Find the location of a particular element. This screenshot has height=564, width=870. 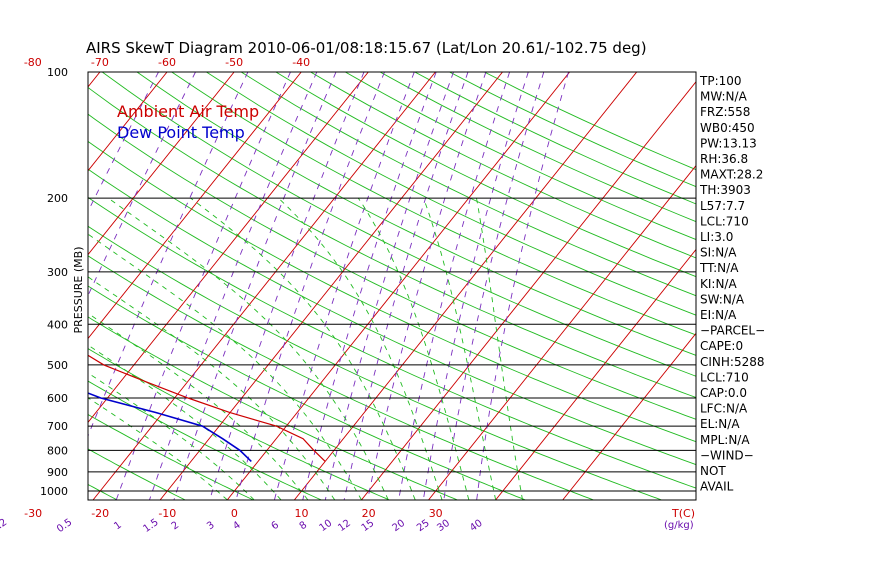

index-entry: CAP:0.0 is located at coordinates (723, 393).